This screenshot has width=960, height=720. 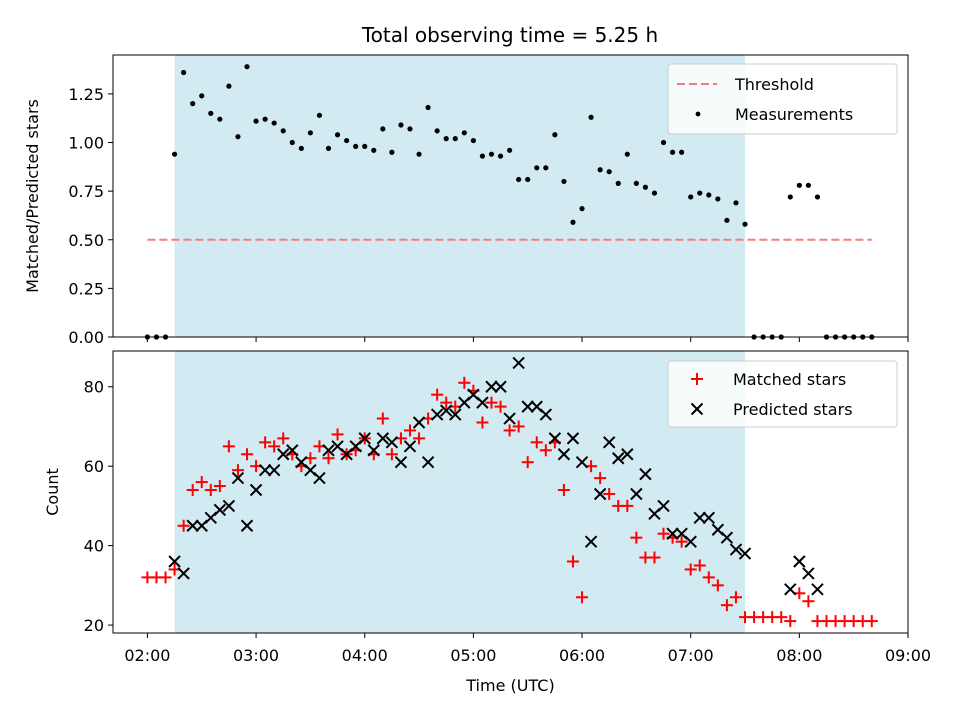 I want to click on bottom-x-tick-label: 05:00, so click(x=473, y=655).